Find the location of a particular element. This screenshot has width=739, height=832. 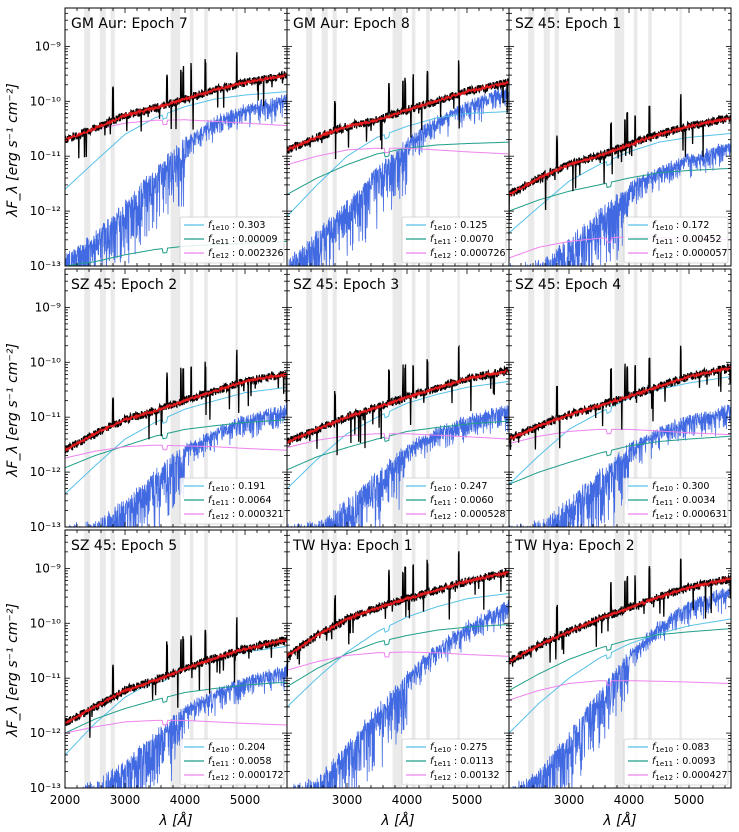

legend-entry-text: f1e11 : 0.0034 is located at coordinates (684, 501).